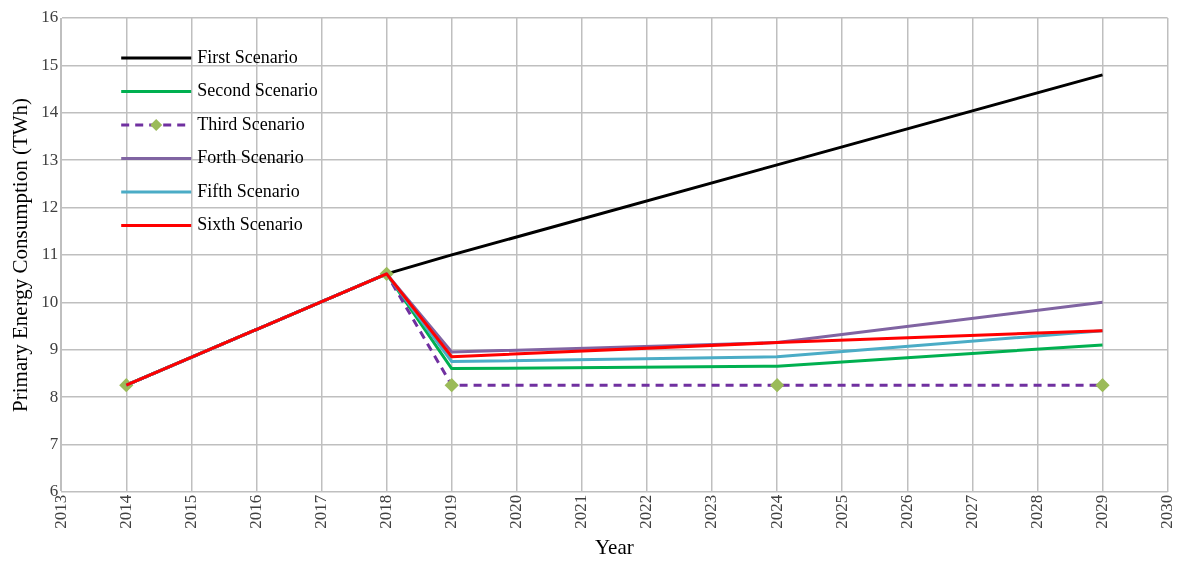 The height and width of the screenshot is (570, 1191). What do you see at coordinates (50, 64) in the screenshot?
I see `y-tick-label: 15` at bounding box center [50, 64].